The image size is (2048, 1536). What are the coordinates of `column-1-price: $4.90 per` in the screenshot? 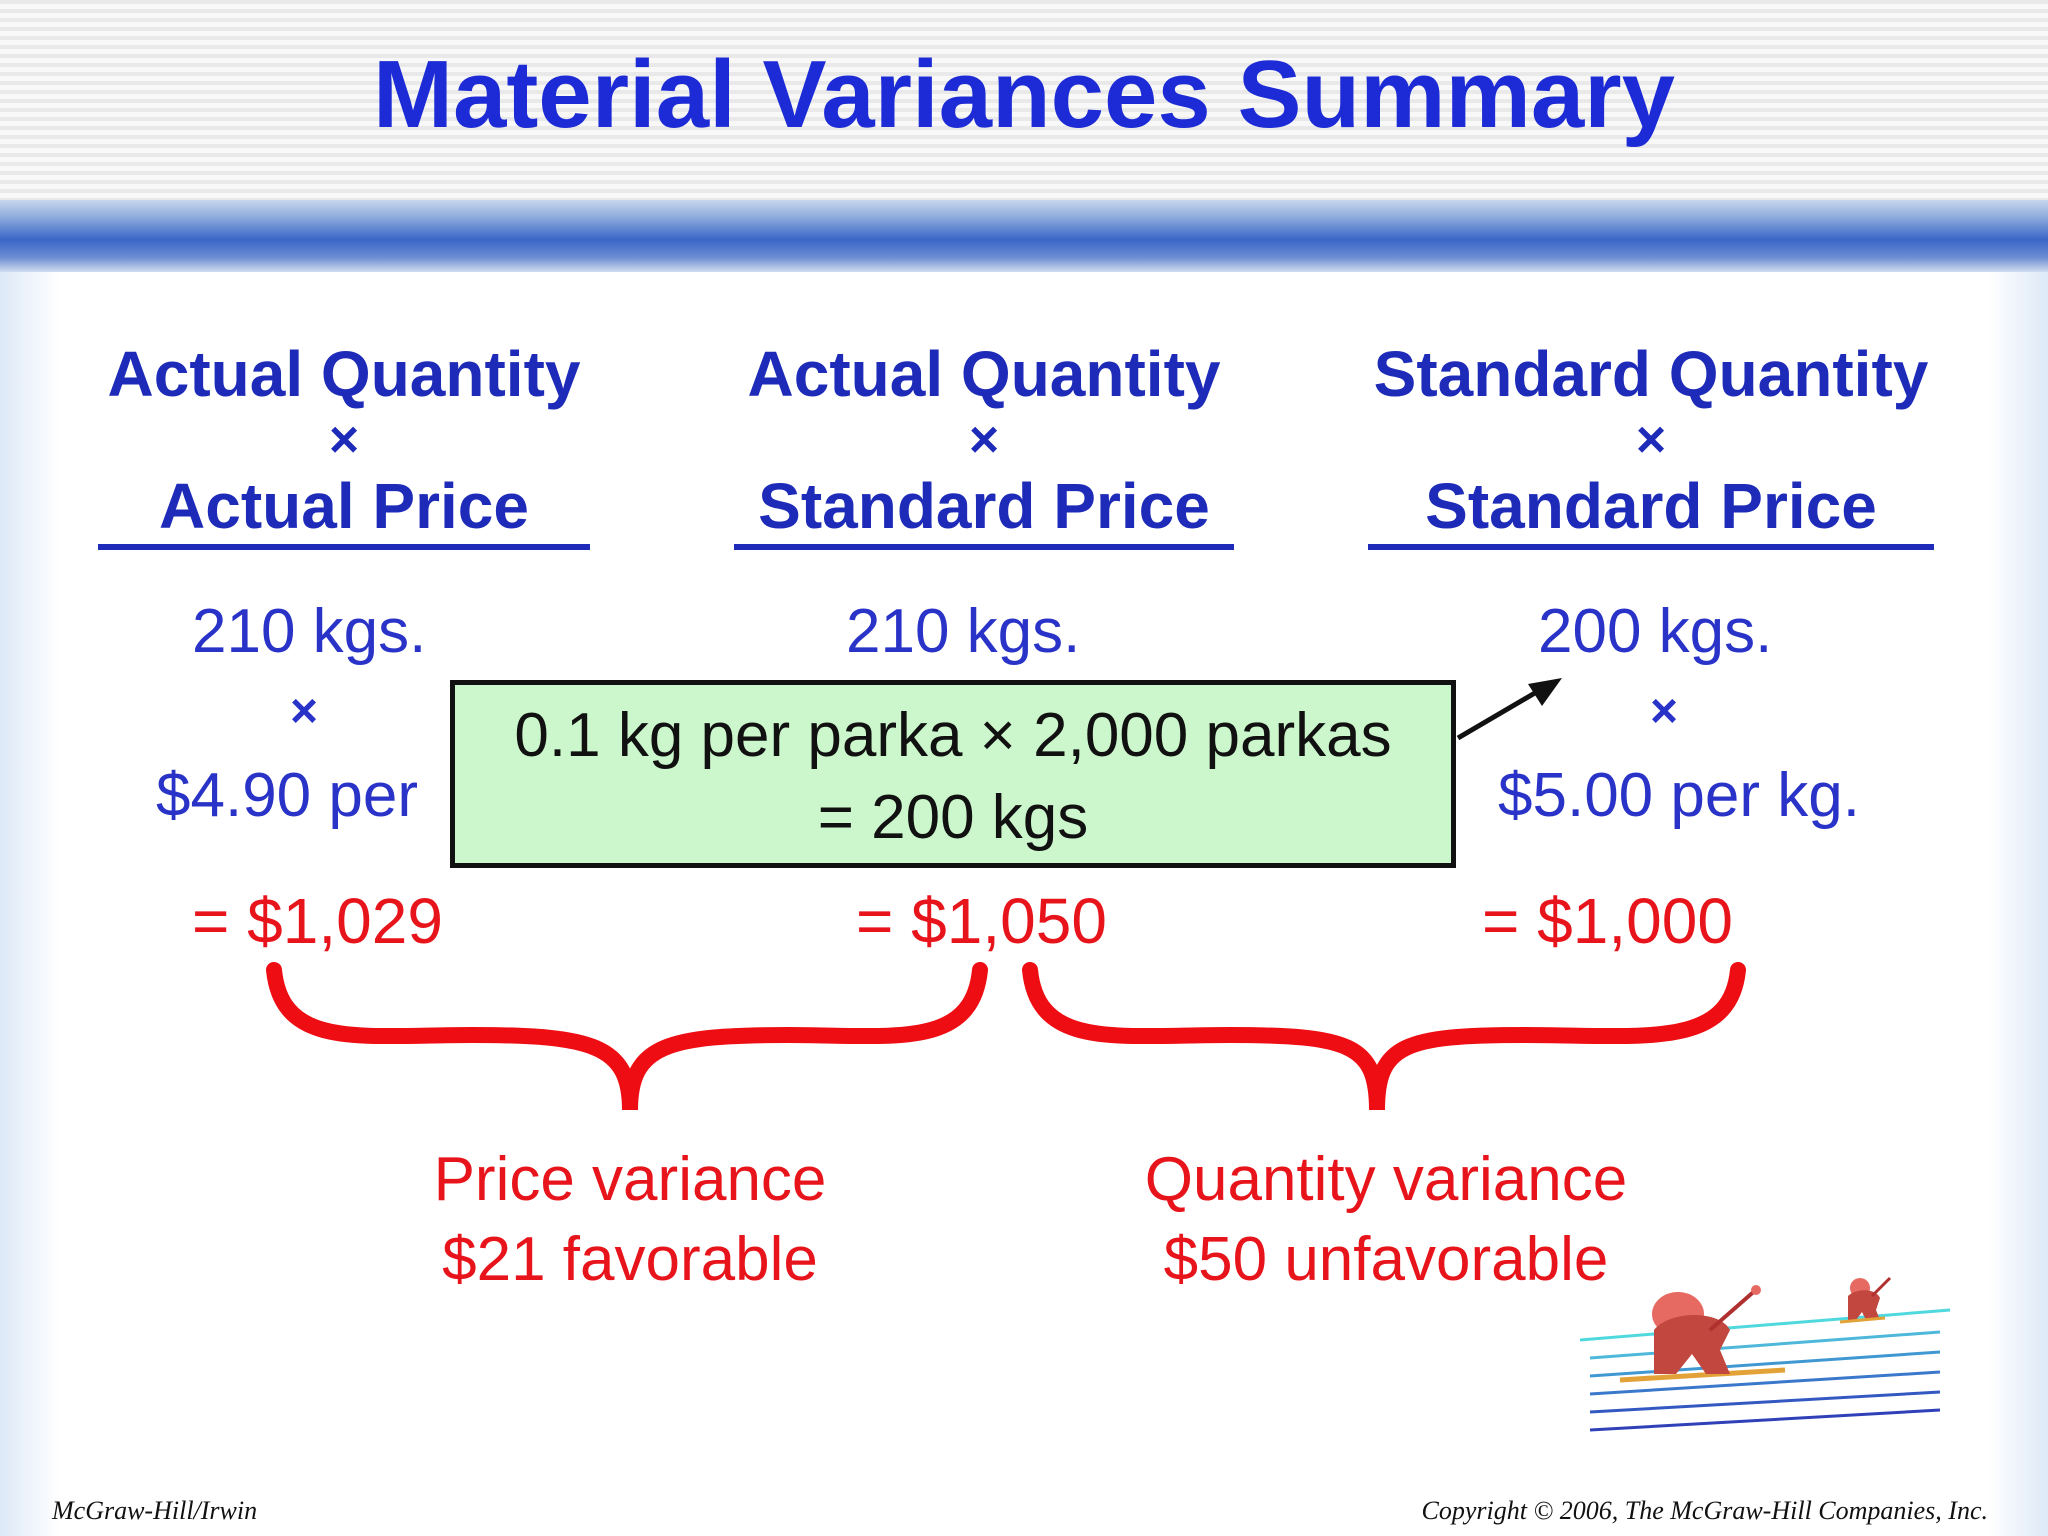 It's located at (287, 795).